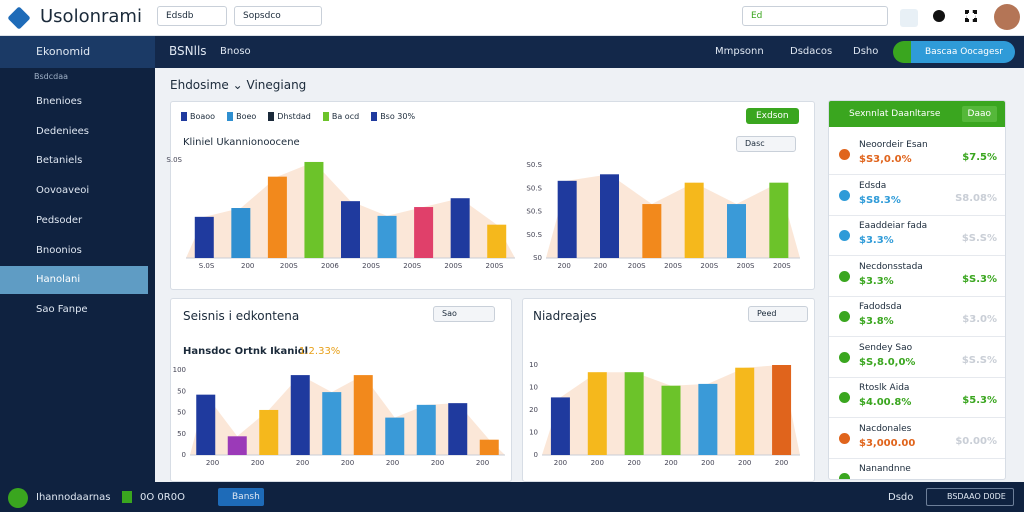 The image size is (1024, 512). What do you see at coordinates (341, 116) in the screenshot?
I see `legend-entry: Ba ocd` at bounding box center [341, 116].